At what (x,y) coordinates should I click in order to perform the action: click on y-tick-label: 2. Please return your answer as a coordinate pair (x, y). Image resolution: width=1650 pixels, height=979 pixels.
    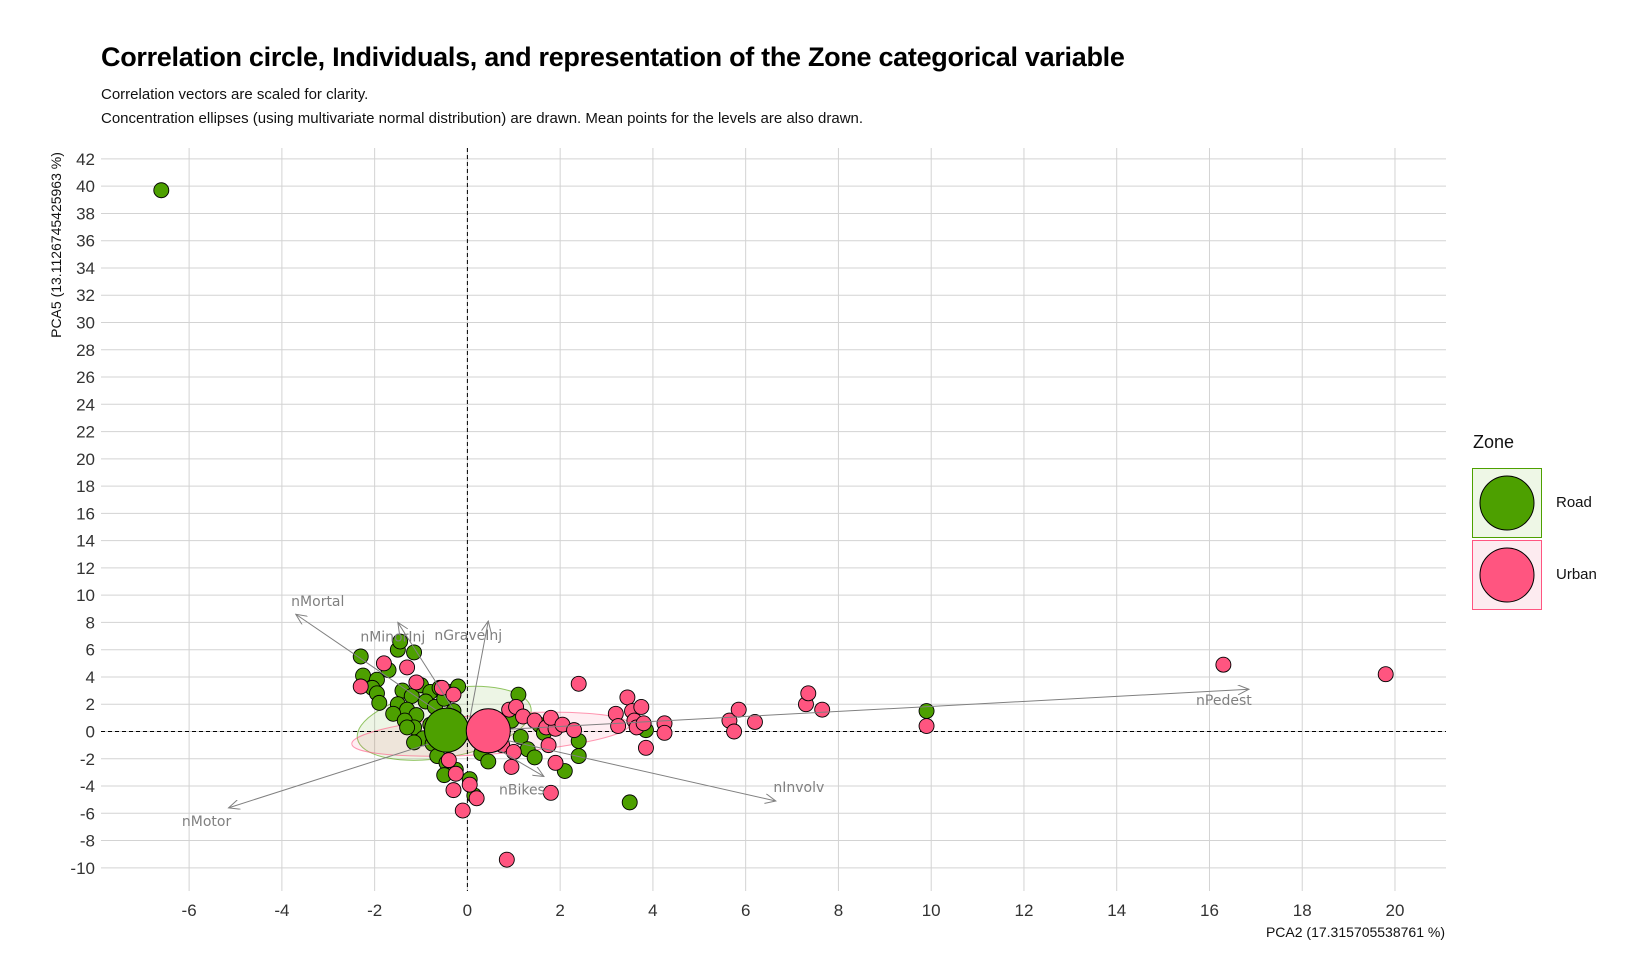
    Looking at the image, I should click on (90, 704).